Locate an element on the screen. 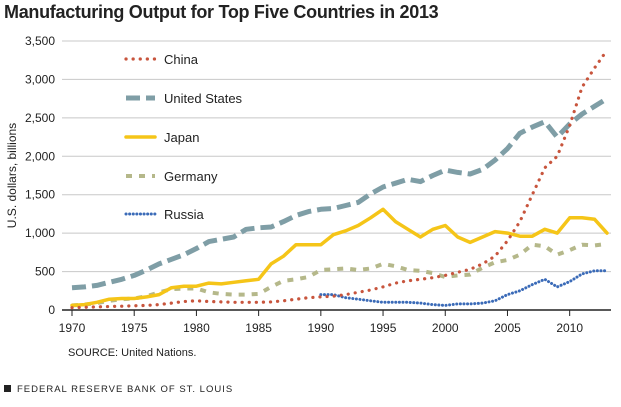 The width and height of the screenshot is (621, 407). legend-item: United States is located at coordinates (184, 98).